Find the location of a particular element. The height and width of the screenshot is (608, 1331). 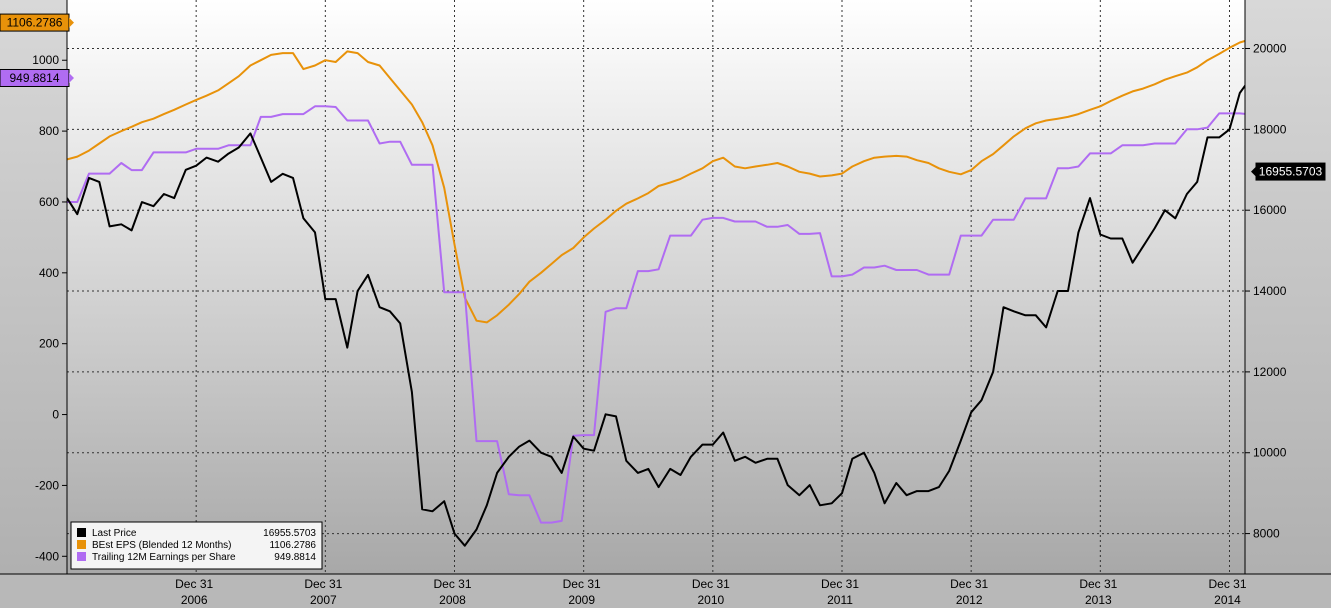

legend-box is located at coordinates (196, 545).